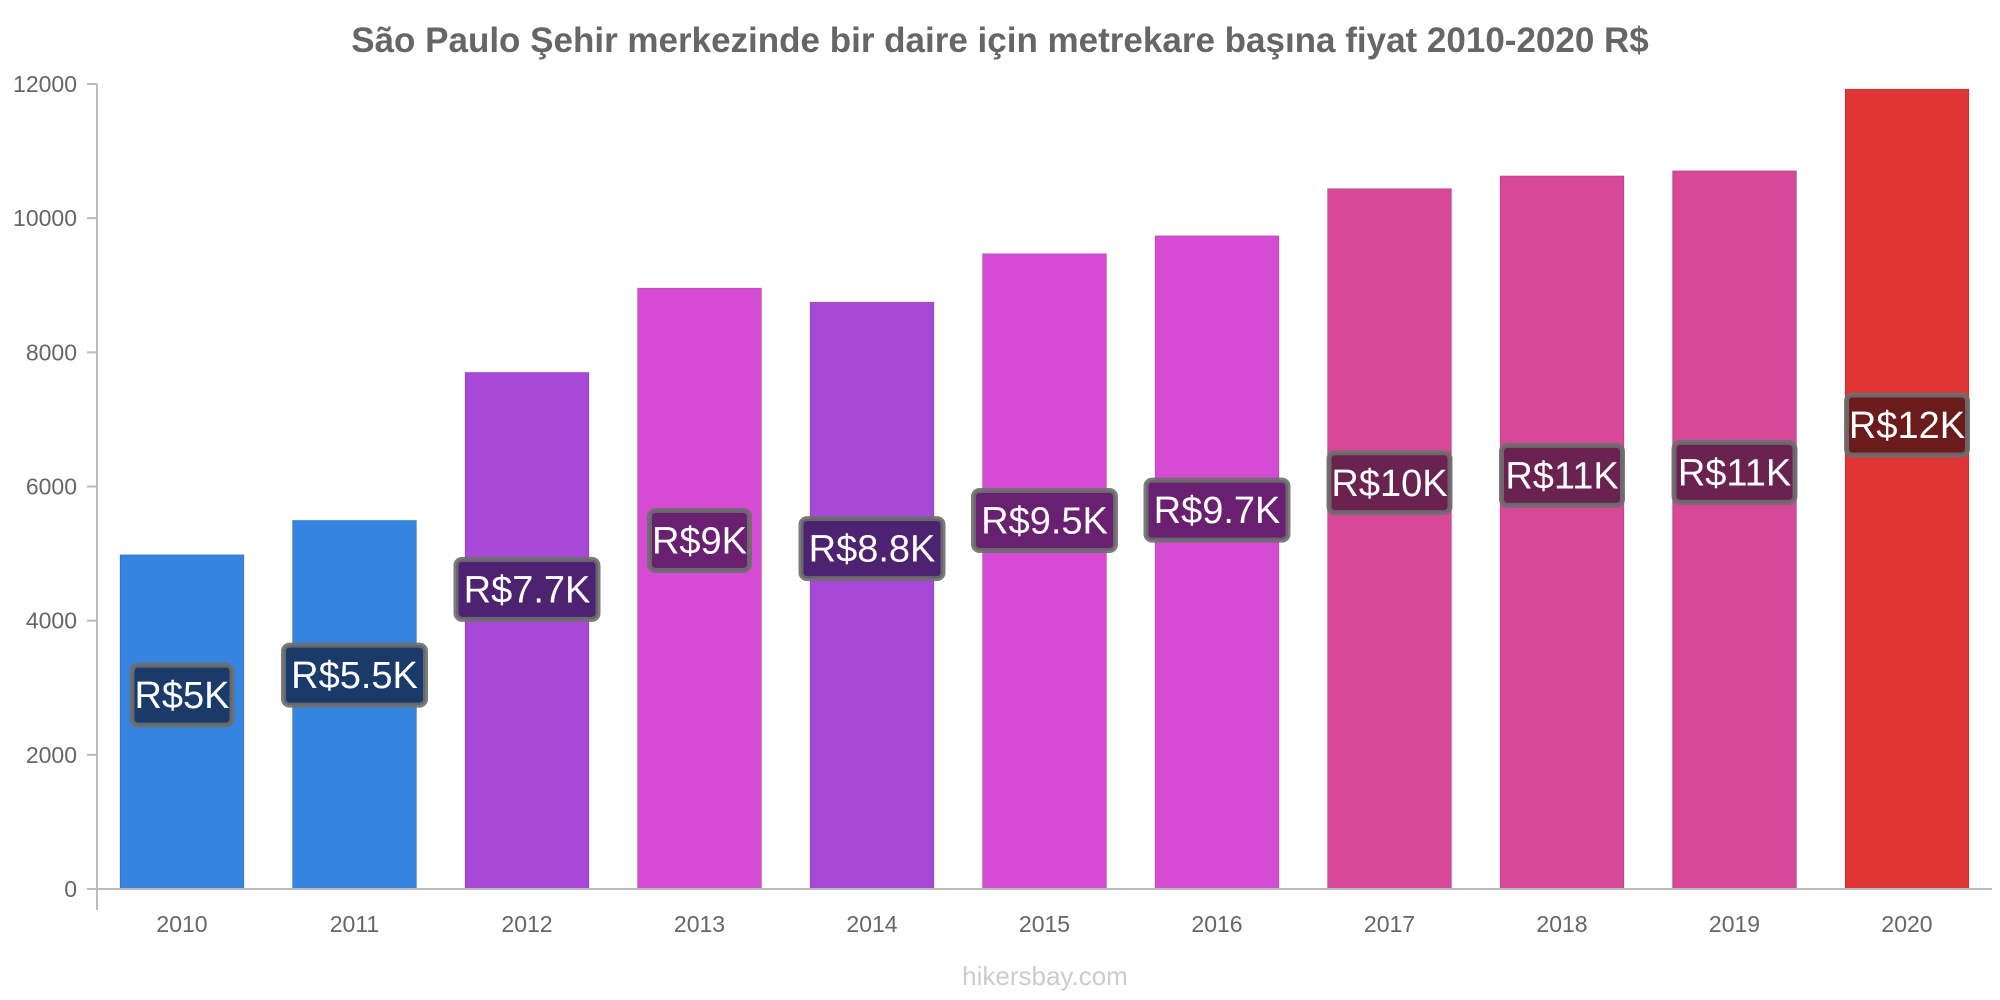  What do you see at coordinates (1734, 924) in the screenshot?
I see `x-tick-label: 2019` at bounding box center [1734, 924].